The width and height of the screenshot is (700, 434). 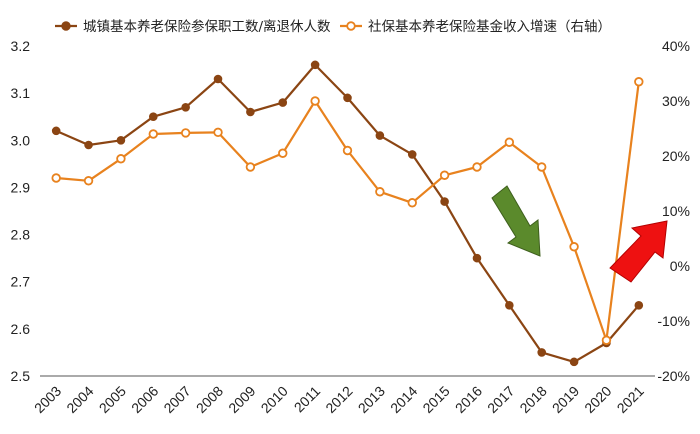 I want to click on x-tick-label: 2020, so click(x=597, y=399).